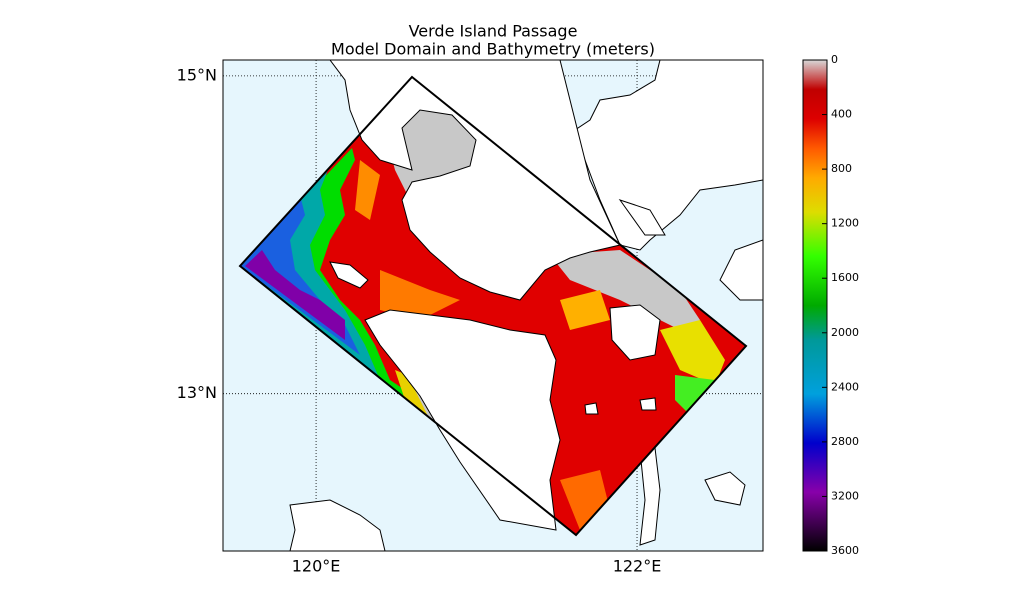 This screenshot has height=614, width=1024. I want to click on colorbar-label: 3200, so click(845, 495).